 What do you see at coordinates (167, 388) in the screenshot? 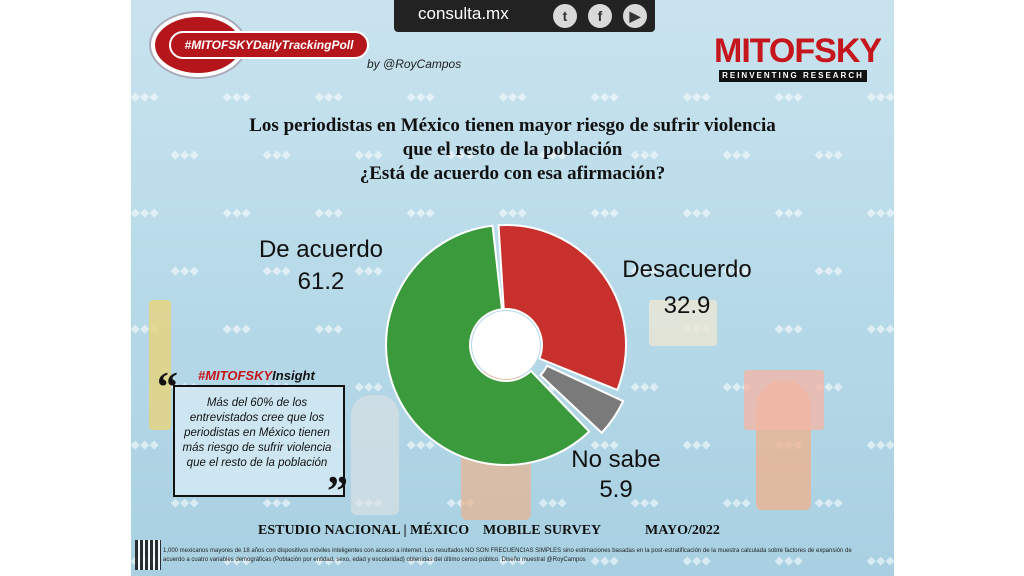
I see `open-quote-icon: “` at bounding box center [167, 388].